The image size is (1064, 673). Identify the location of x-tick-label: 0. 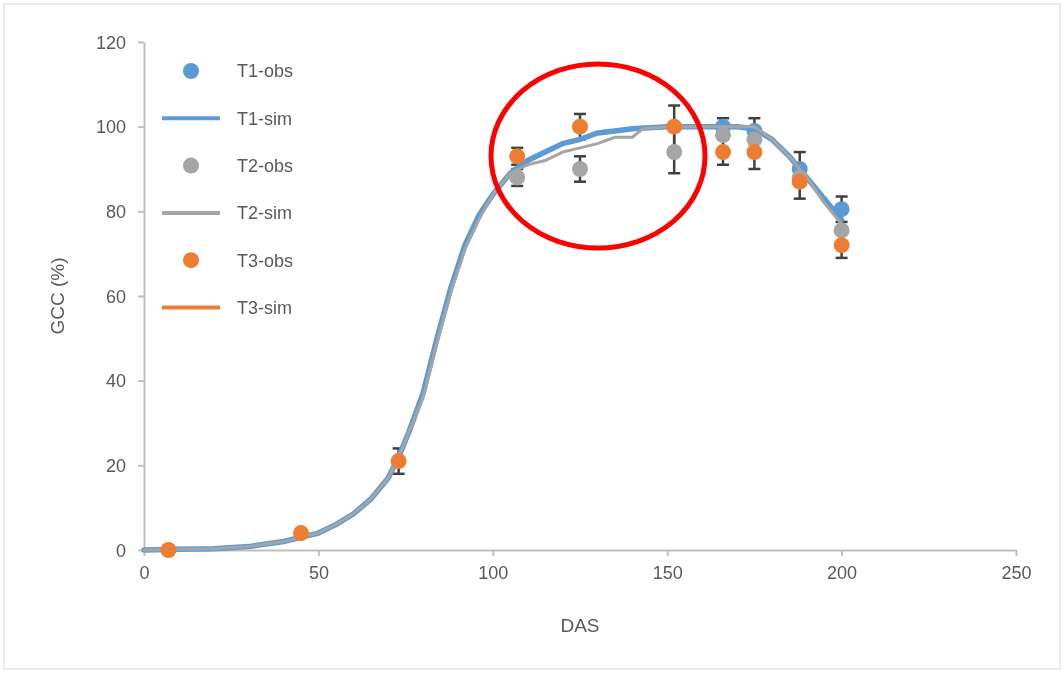
(144, 572).